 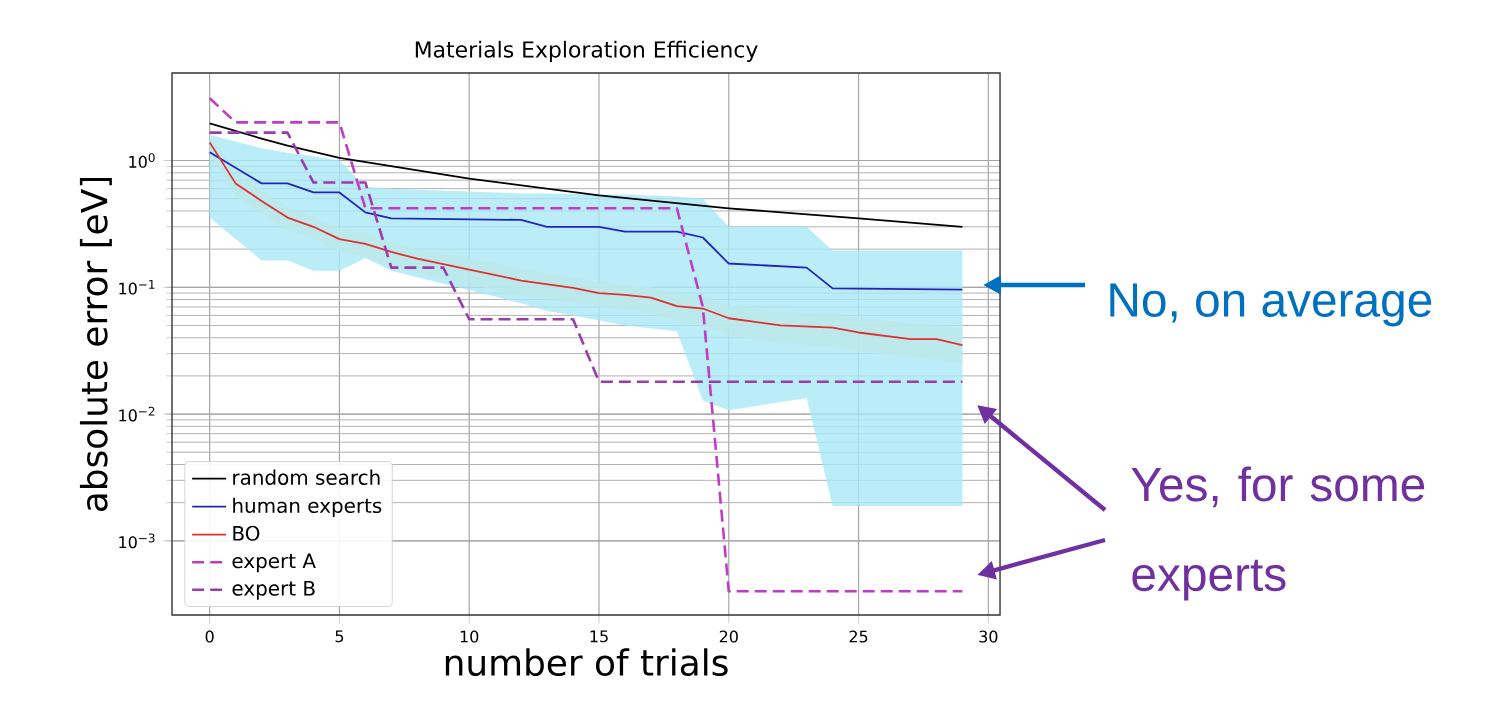 I want to click on x-tick-label: 10, so click(x=469, y=636).